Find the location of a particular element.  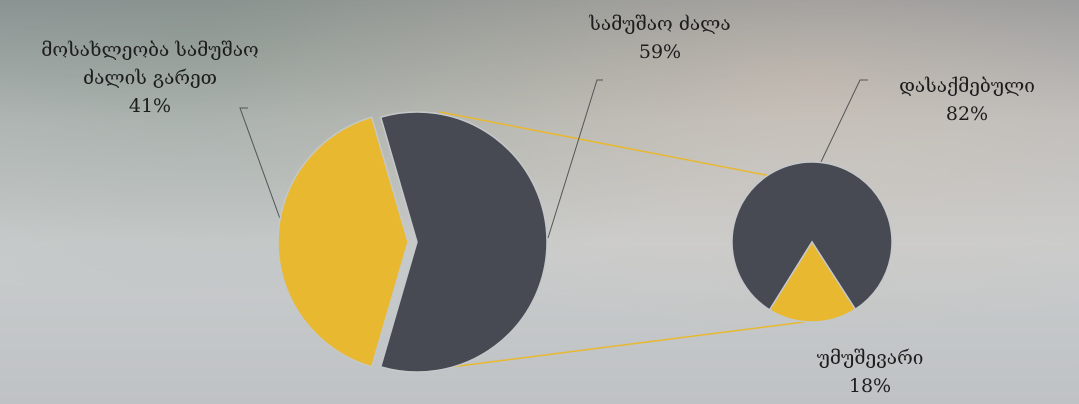

data-label: დასაქმებული 82% is located at coordinates (967, 100).